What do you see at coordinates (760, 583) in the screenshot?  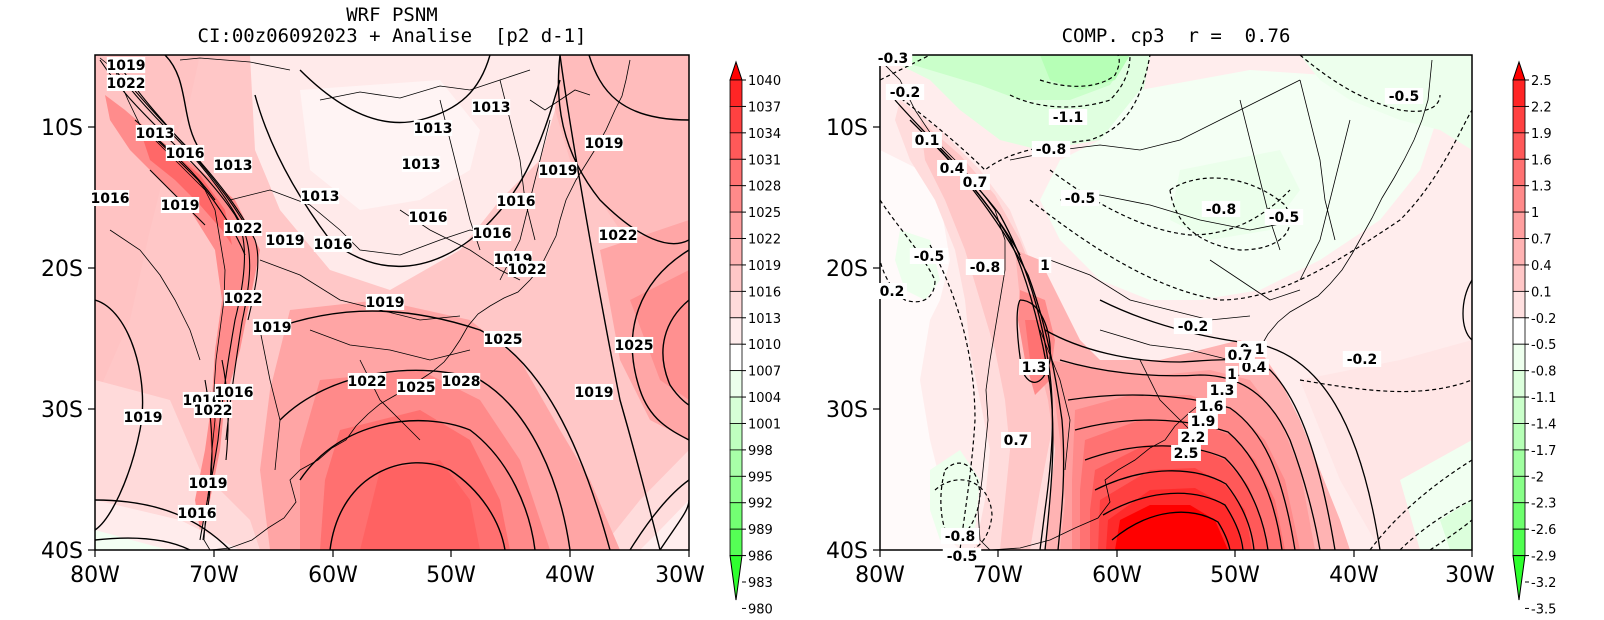 I see `left-cbar-tick-label: 983` at bounding box center [760, 583].